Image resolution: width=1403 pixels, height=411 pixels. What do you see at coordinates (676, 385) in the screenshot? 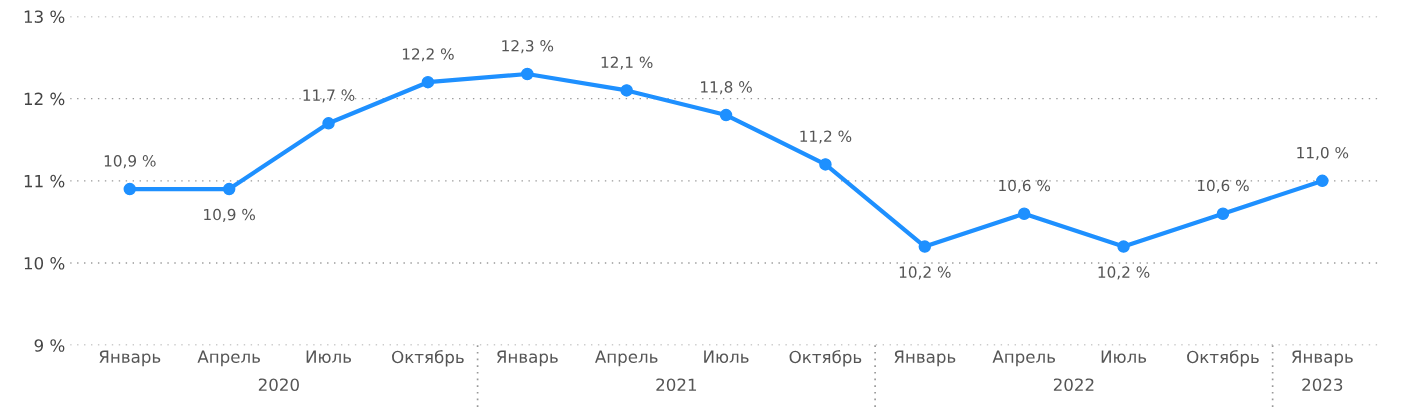
I see `text: 2021` at bounding box center [676, 385].